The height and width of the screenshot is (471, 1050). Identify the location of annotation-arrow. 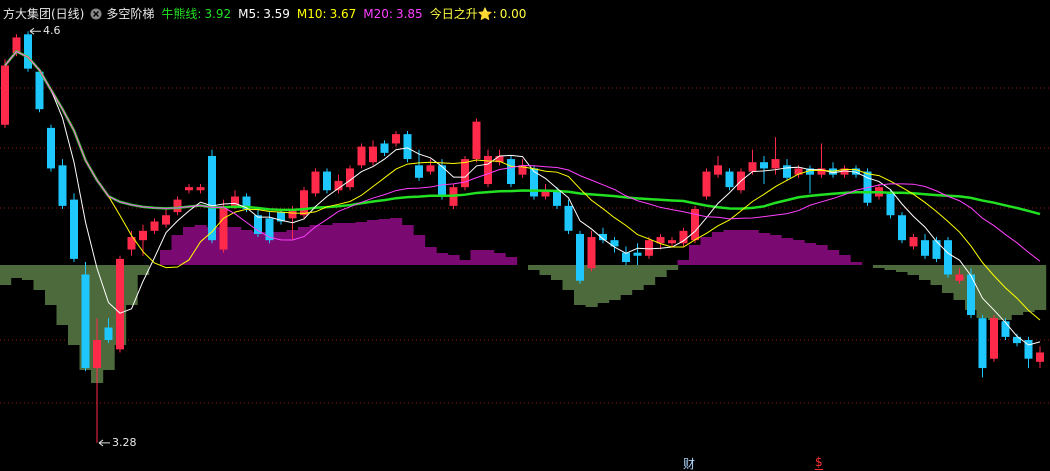
(35, 31).